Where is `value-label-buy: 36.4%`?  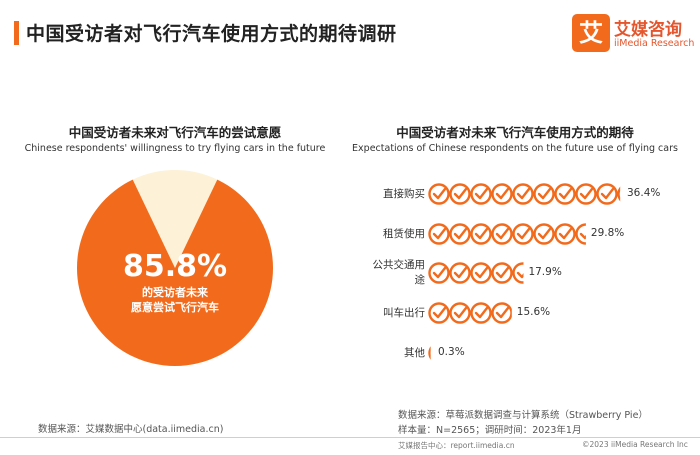 value-label-buy: 36.4% is located at coordinates (644, 193).